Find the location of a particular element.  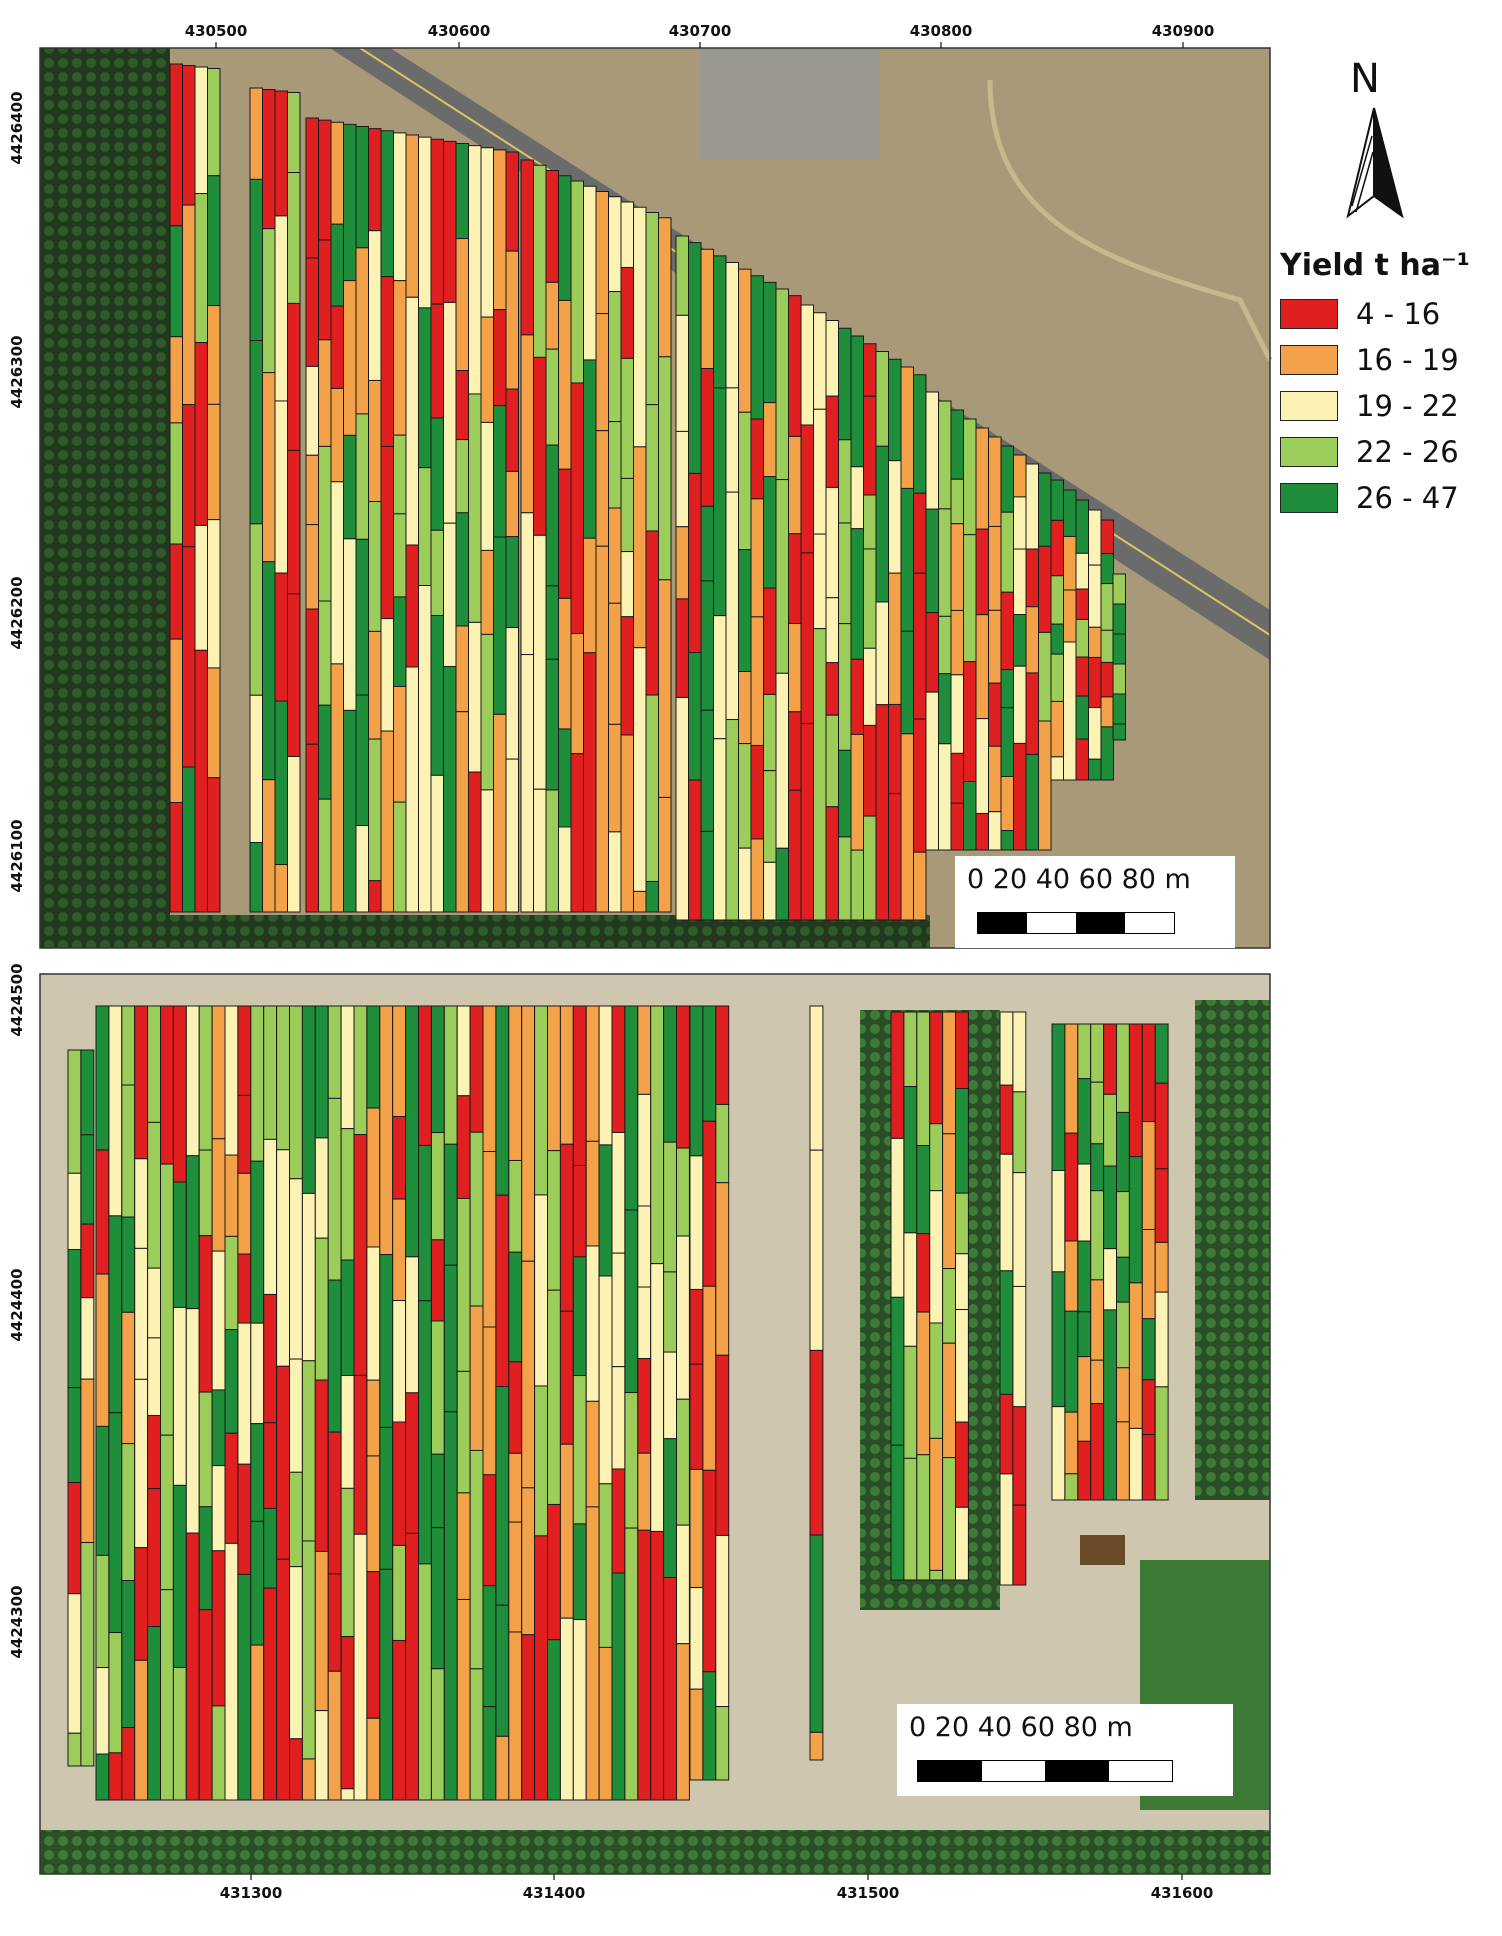

north-arrow: N is located at coordinates (1376, 141).